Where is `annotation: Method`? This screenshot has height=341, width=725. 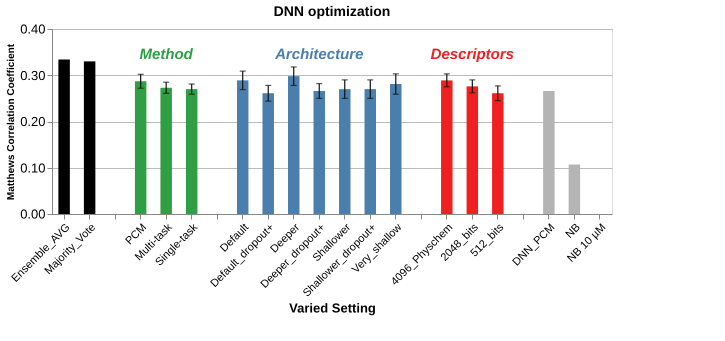
annotation: Method is located at coordinates (167, 54).